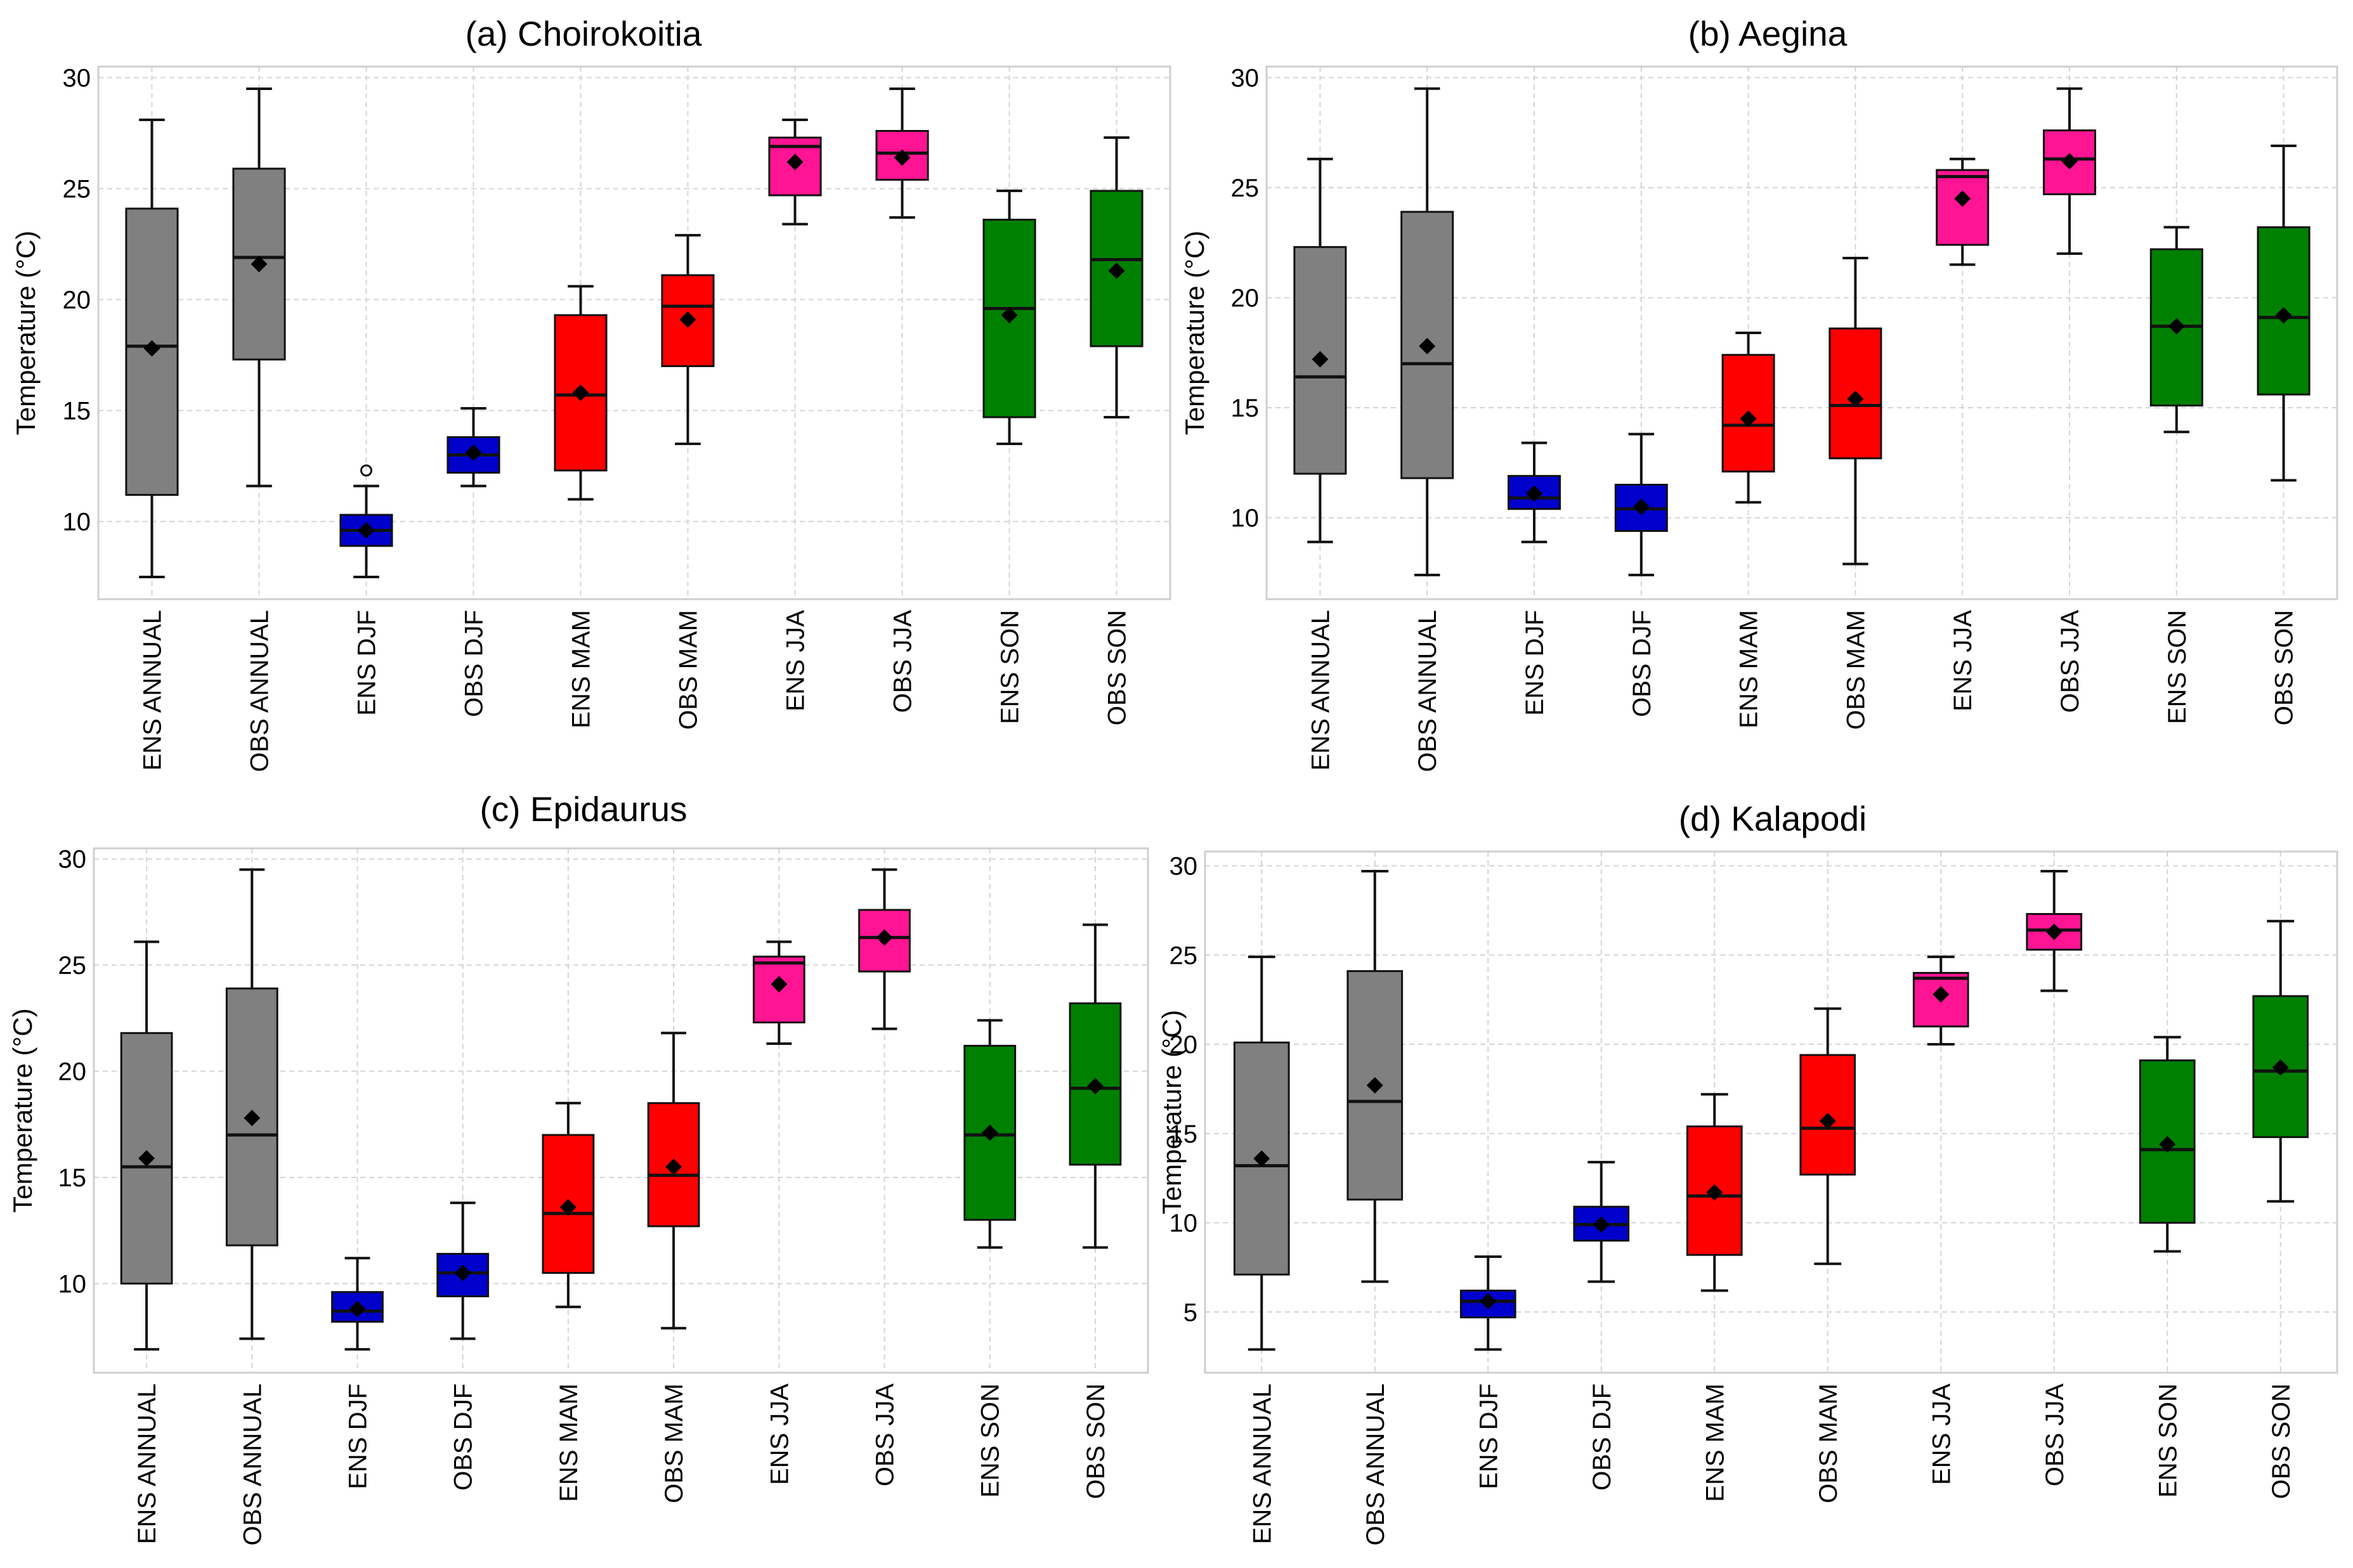  What do you see at coordinates (584, 33) in the screenshot?
I see `panel-title: (a) Choirokoitia` at bounding box center [584, 33].